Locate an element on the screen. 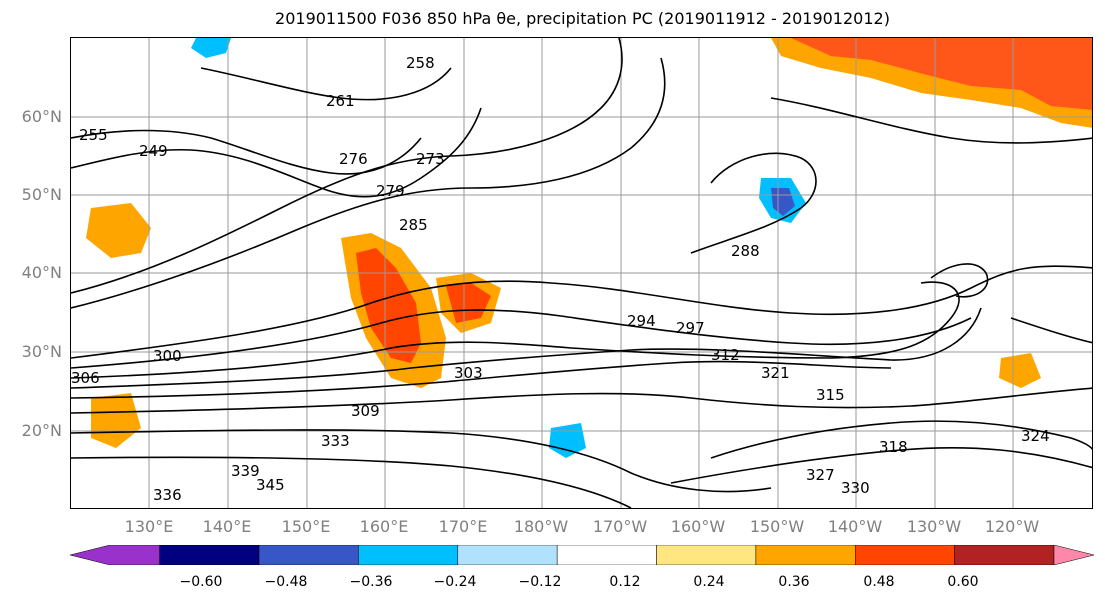 The height and width of the screenshot is (603, 1105). contour-label: 294 is located at coordinates (641, 321).